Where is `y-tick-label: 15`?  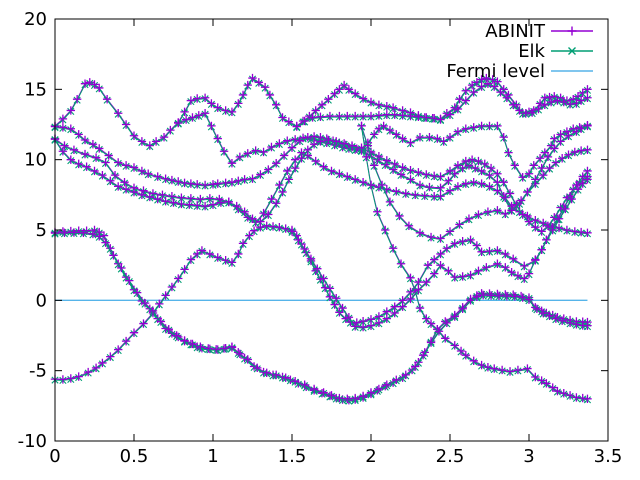 y-tick-label: 15 is located at coordinates (35, 89).